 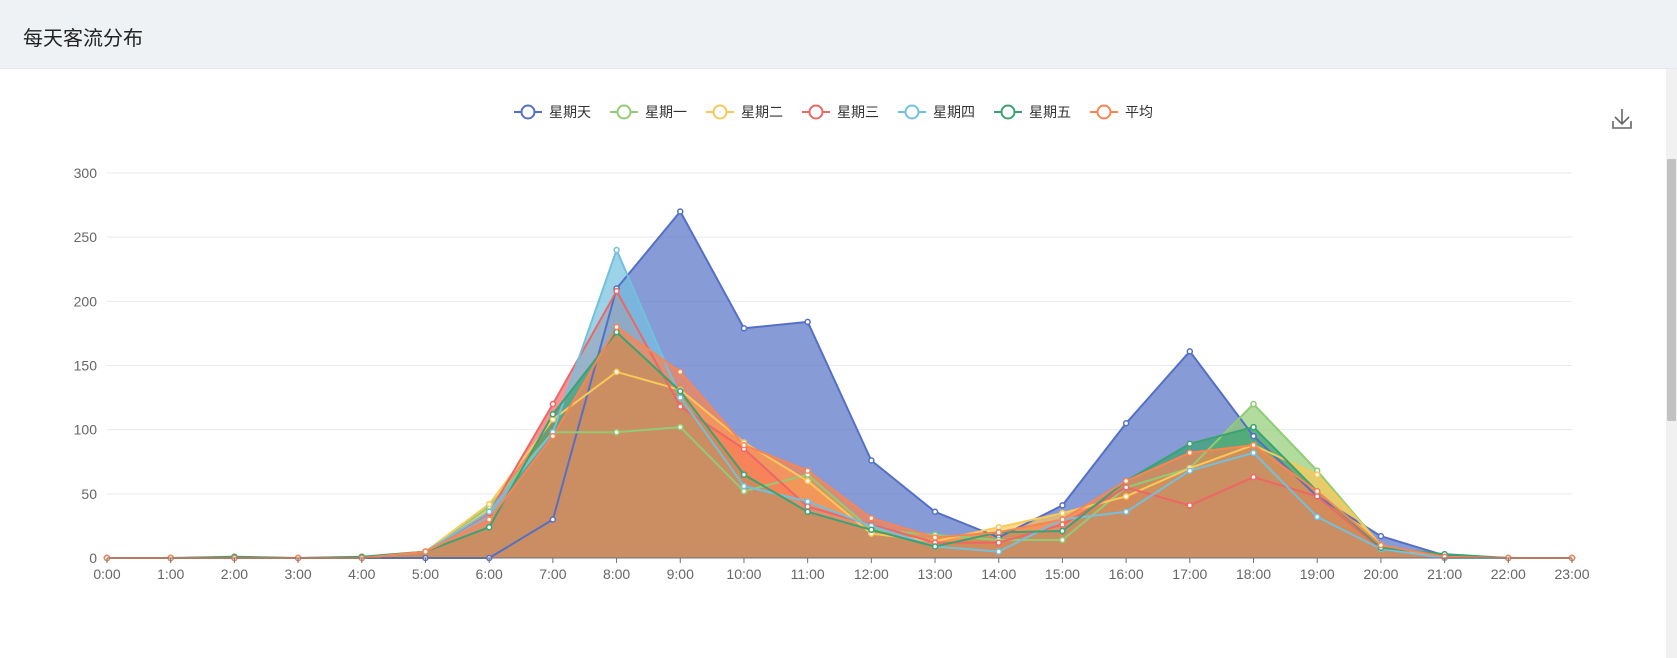 I want to click on y-tick-label: 50, so click(x=89, y=494).